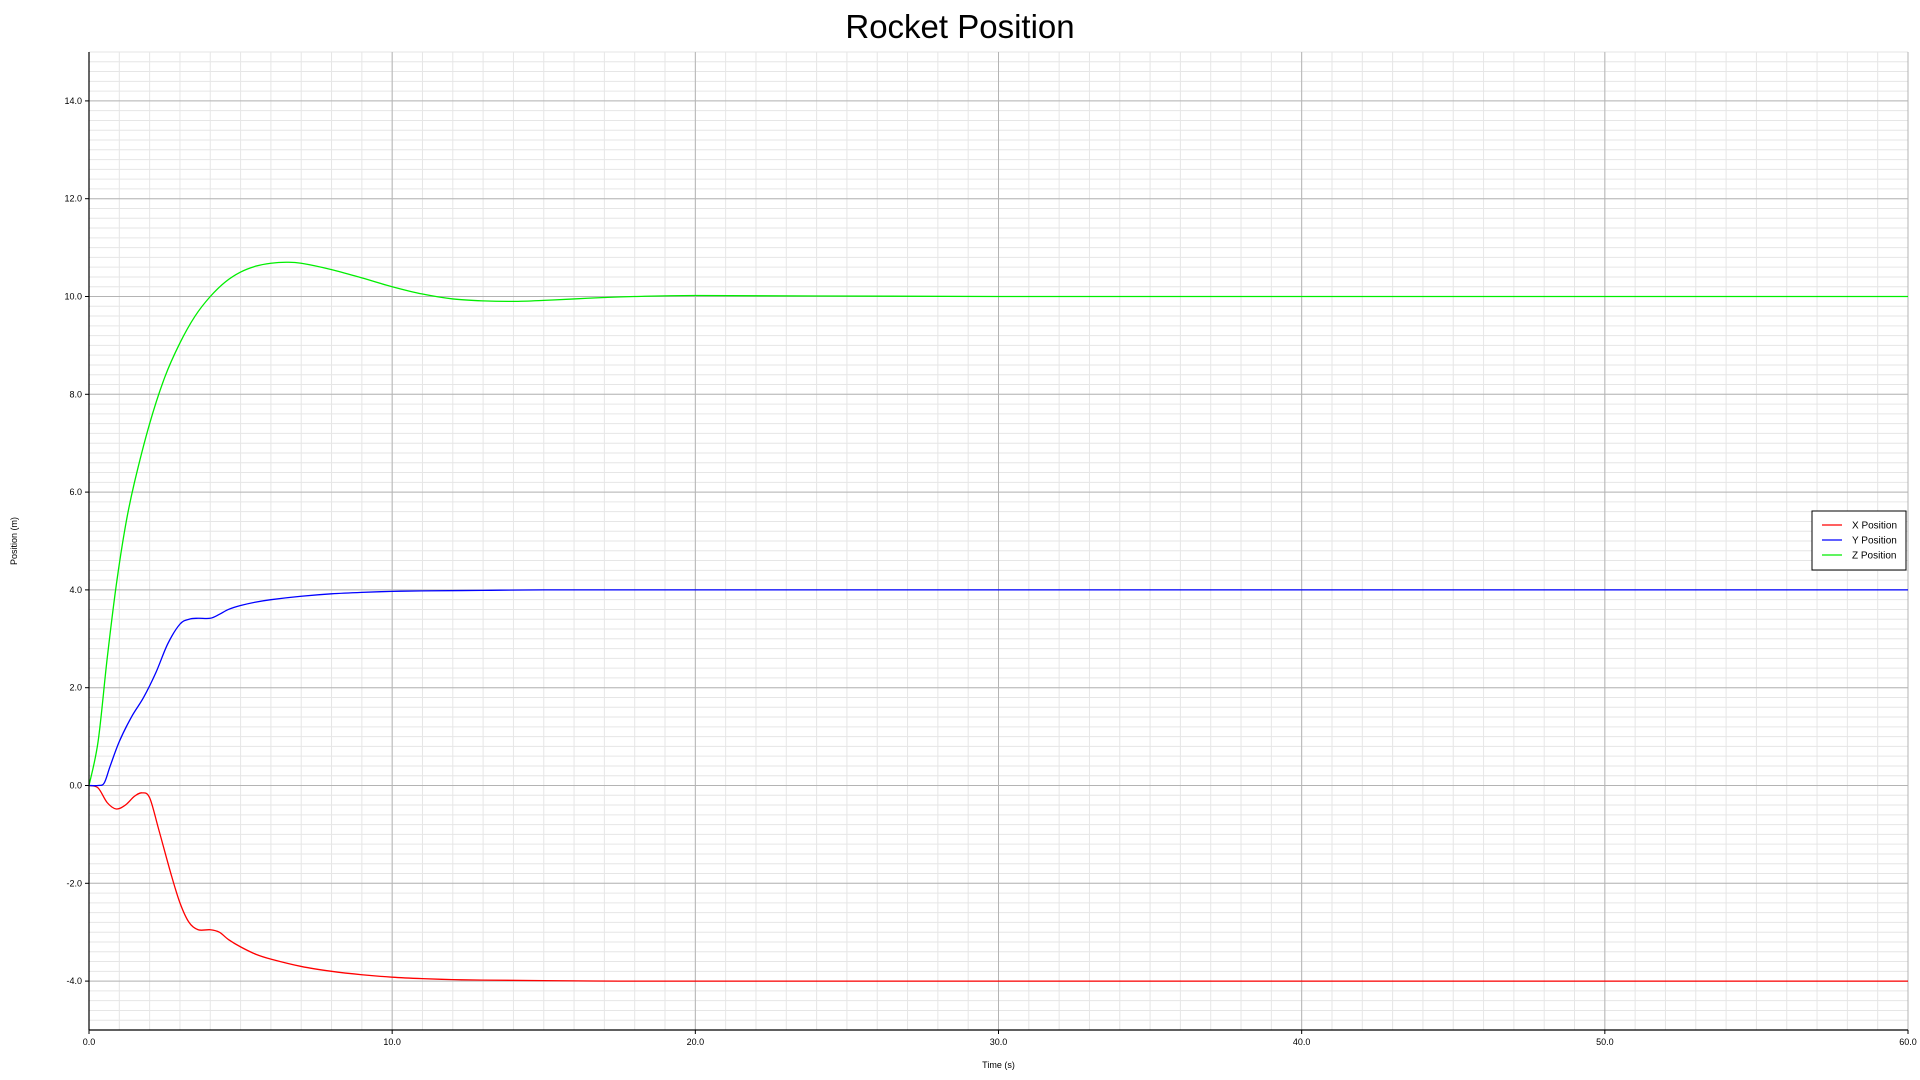 The height and width of the screenshot is (1080, 1920). I want to click on legend: X Position Y Position Z Position, so click(1859, 540).